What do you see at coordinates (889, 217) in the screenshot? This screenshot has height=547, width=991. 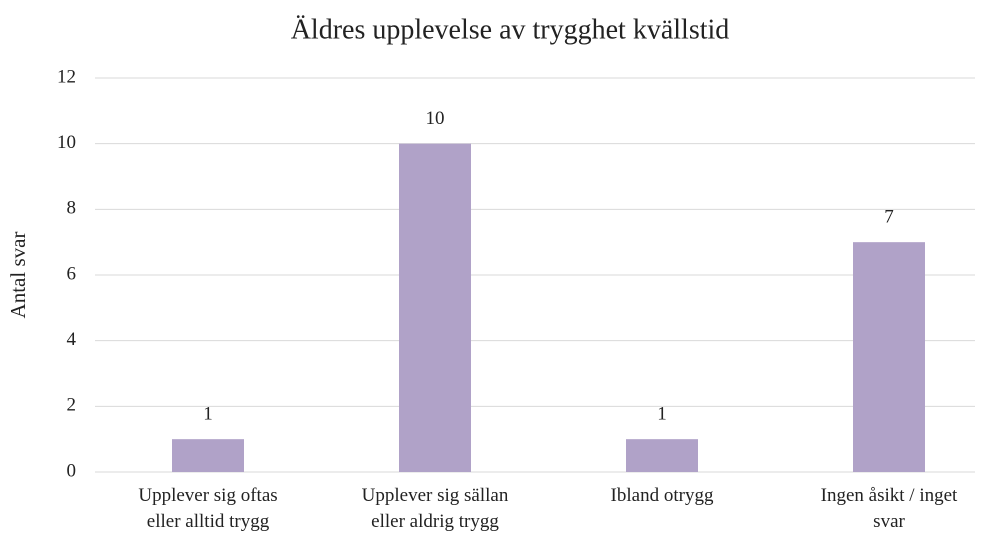 I see `data-label: 7` at bounding box center [889, 217].